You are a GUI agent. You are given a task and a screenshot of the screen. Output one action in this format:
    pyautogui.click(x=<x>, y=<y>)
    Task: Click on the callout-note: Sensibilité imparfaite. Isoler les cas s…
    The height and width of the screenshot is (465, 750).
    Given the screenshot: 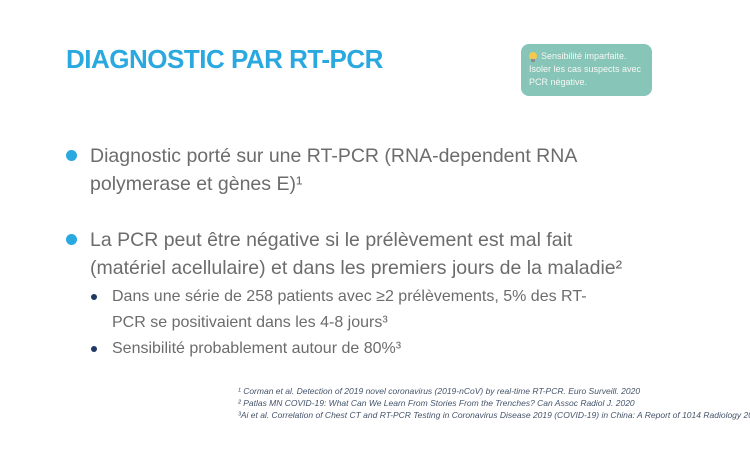 What is the action you would take?
    pyautogui.click(x=586, y=70)
    